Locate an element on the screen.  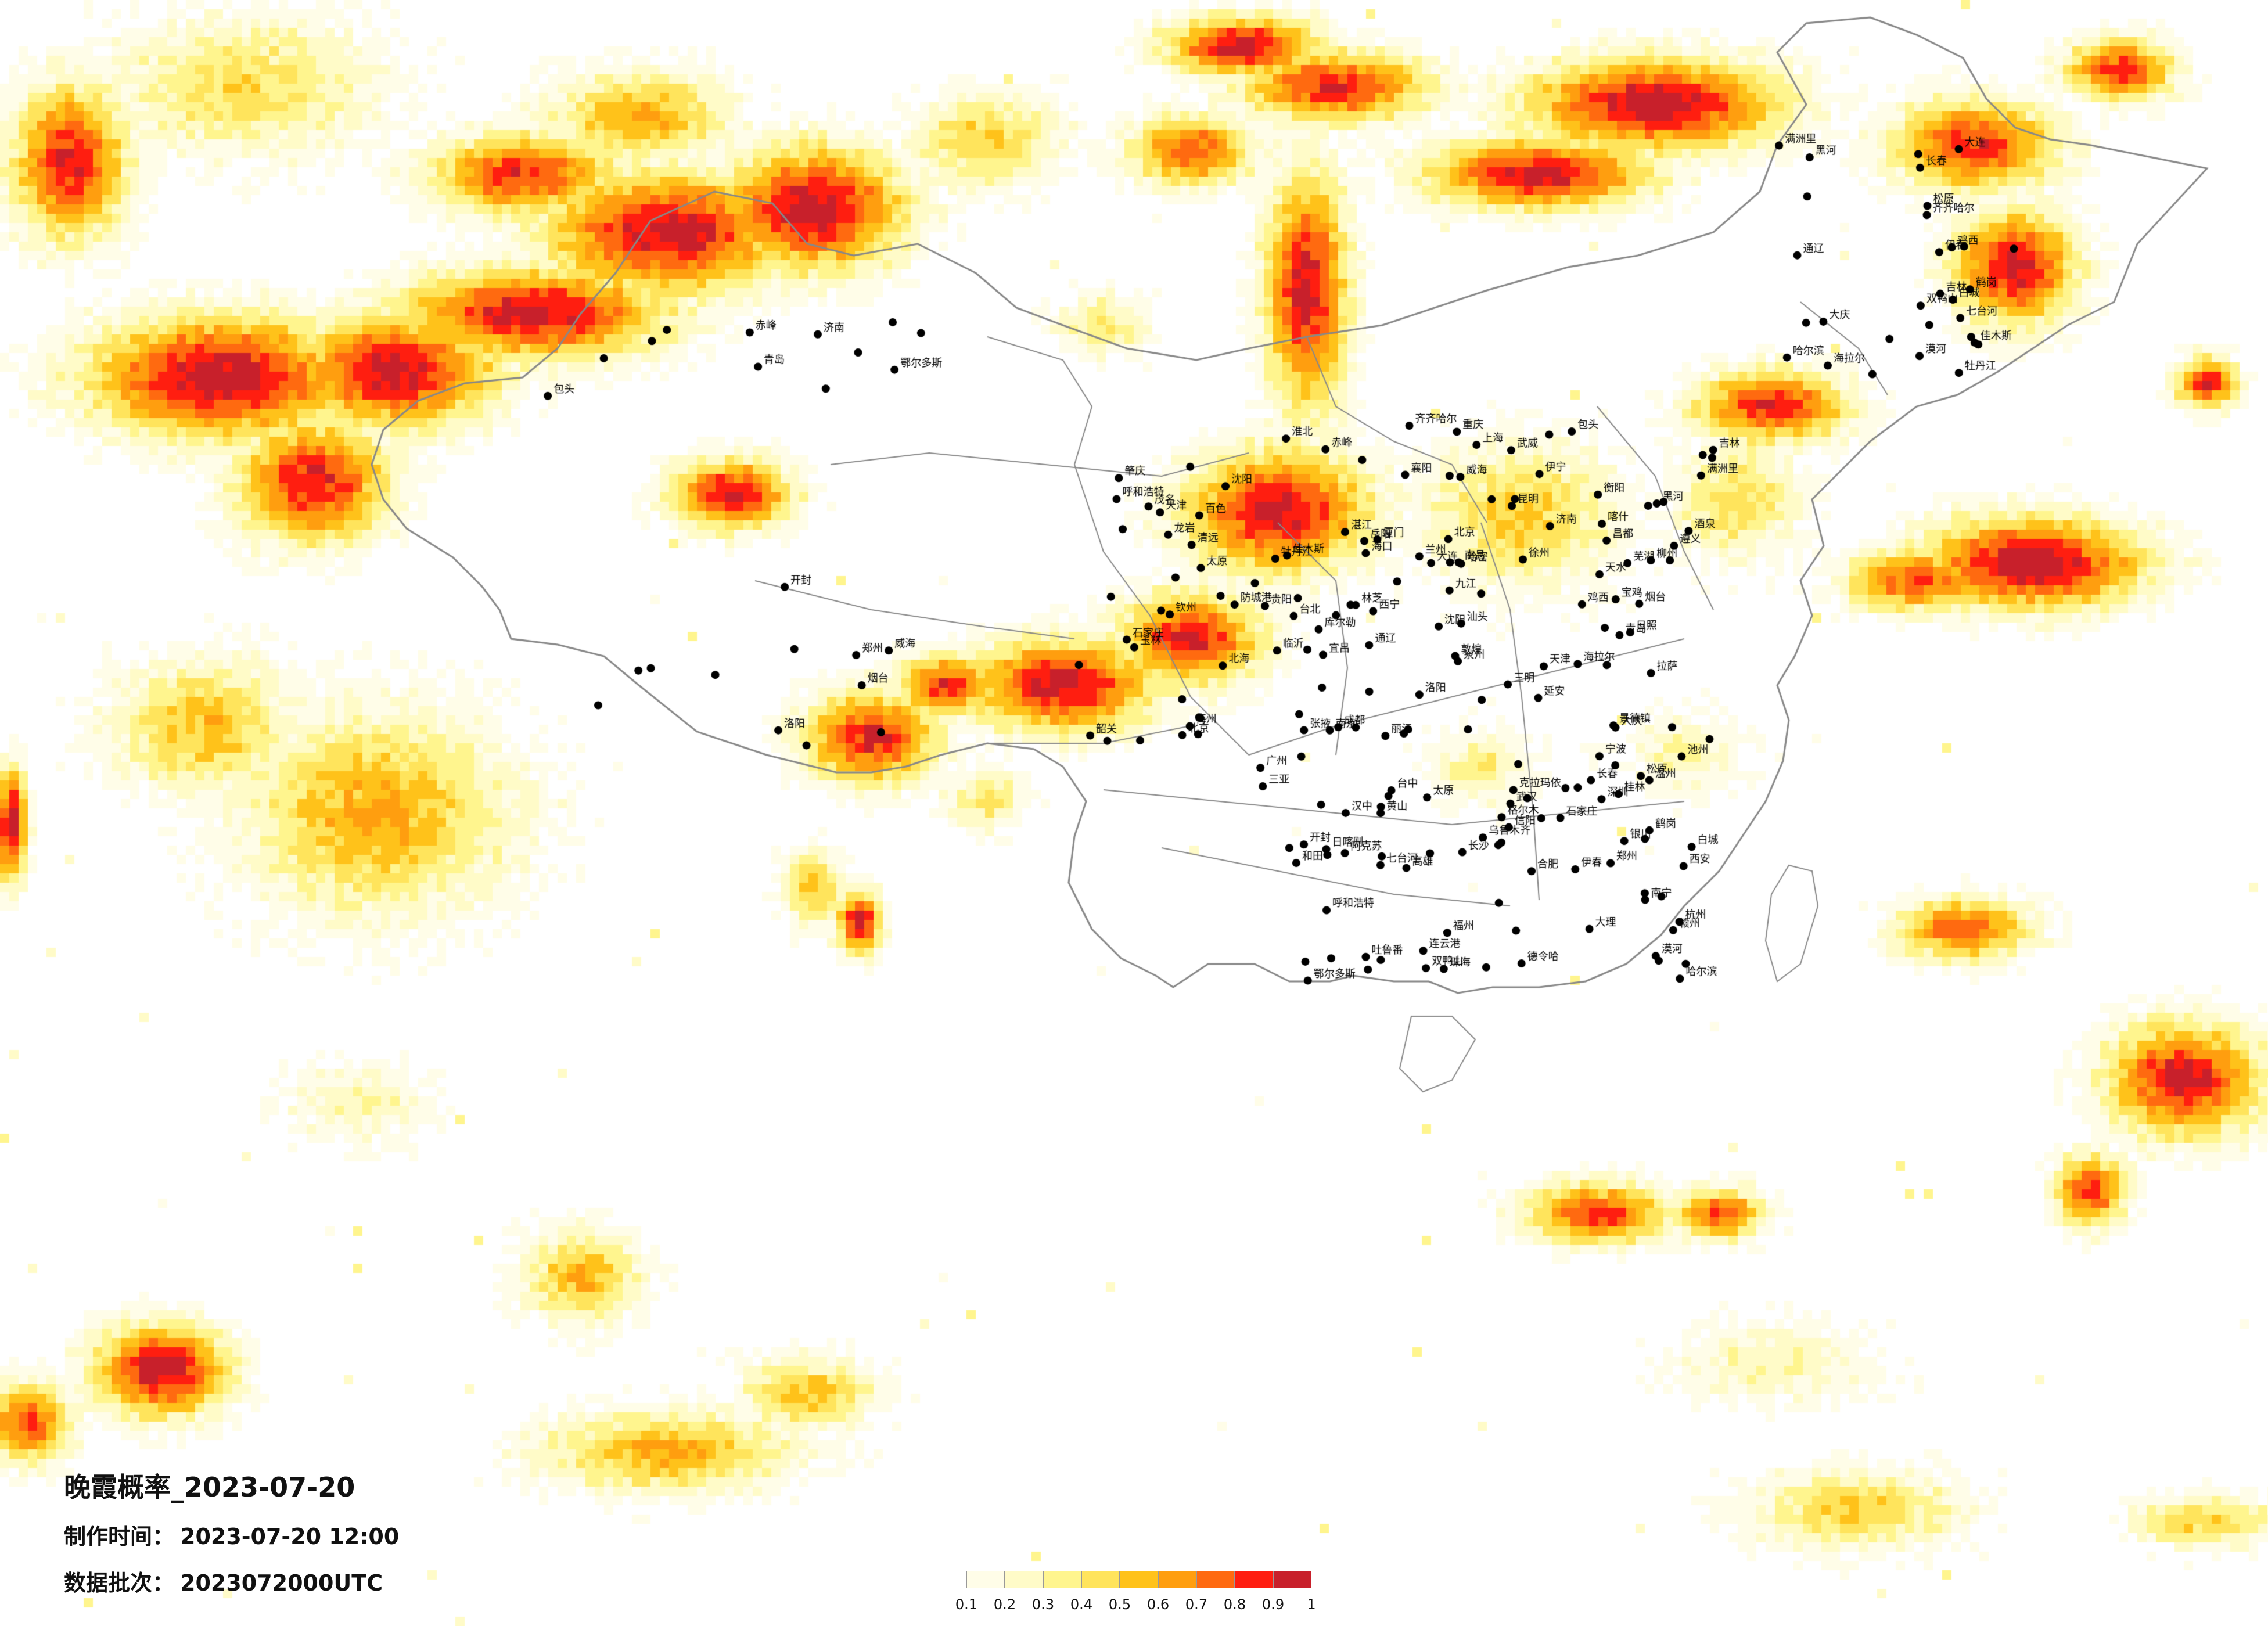
legend-tick: 0.2 is located at coordinates (1004, 1604).